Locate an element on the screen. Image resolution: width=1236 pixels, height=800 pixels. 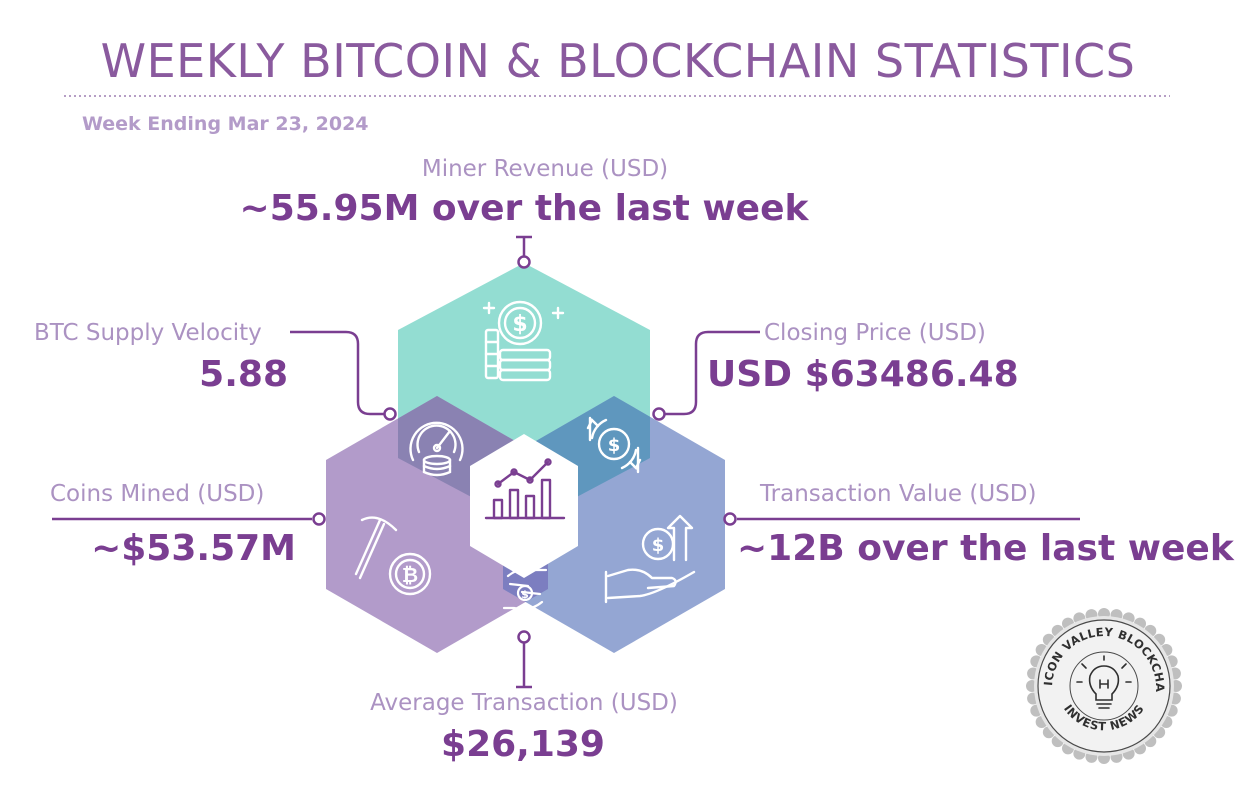
center-hexagon is located at coordinates (524, 506).